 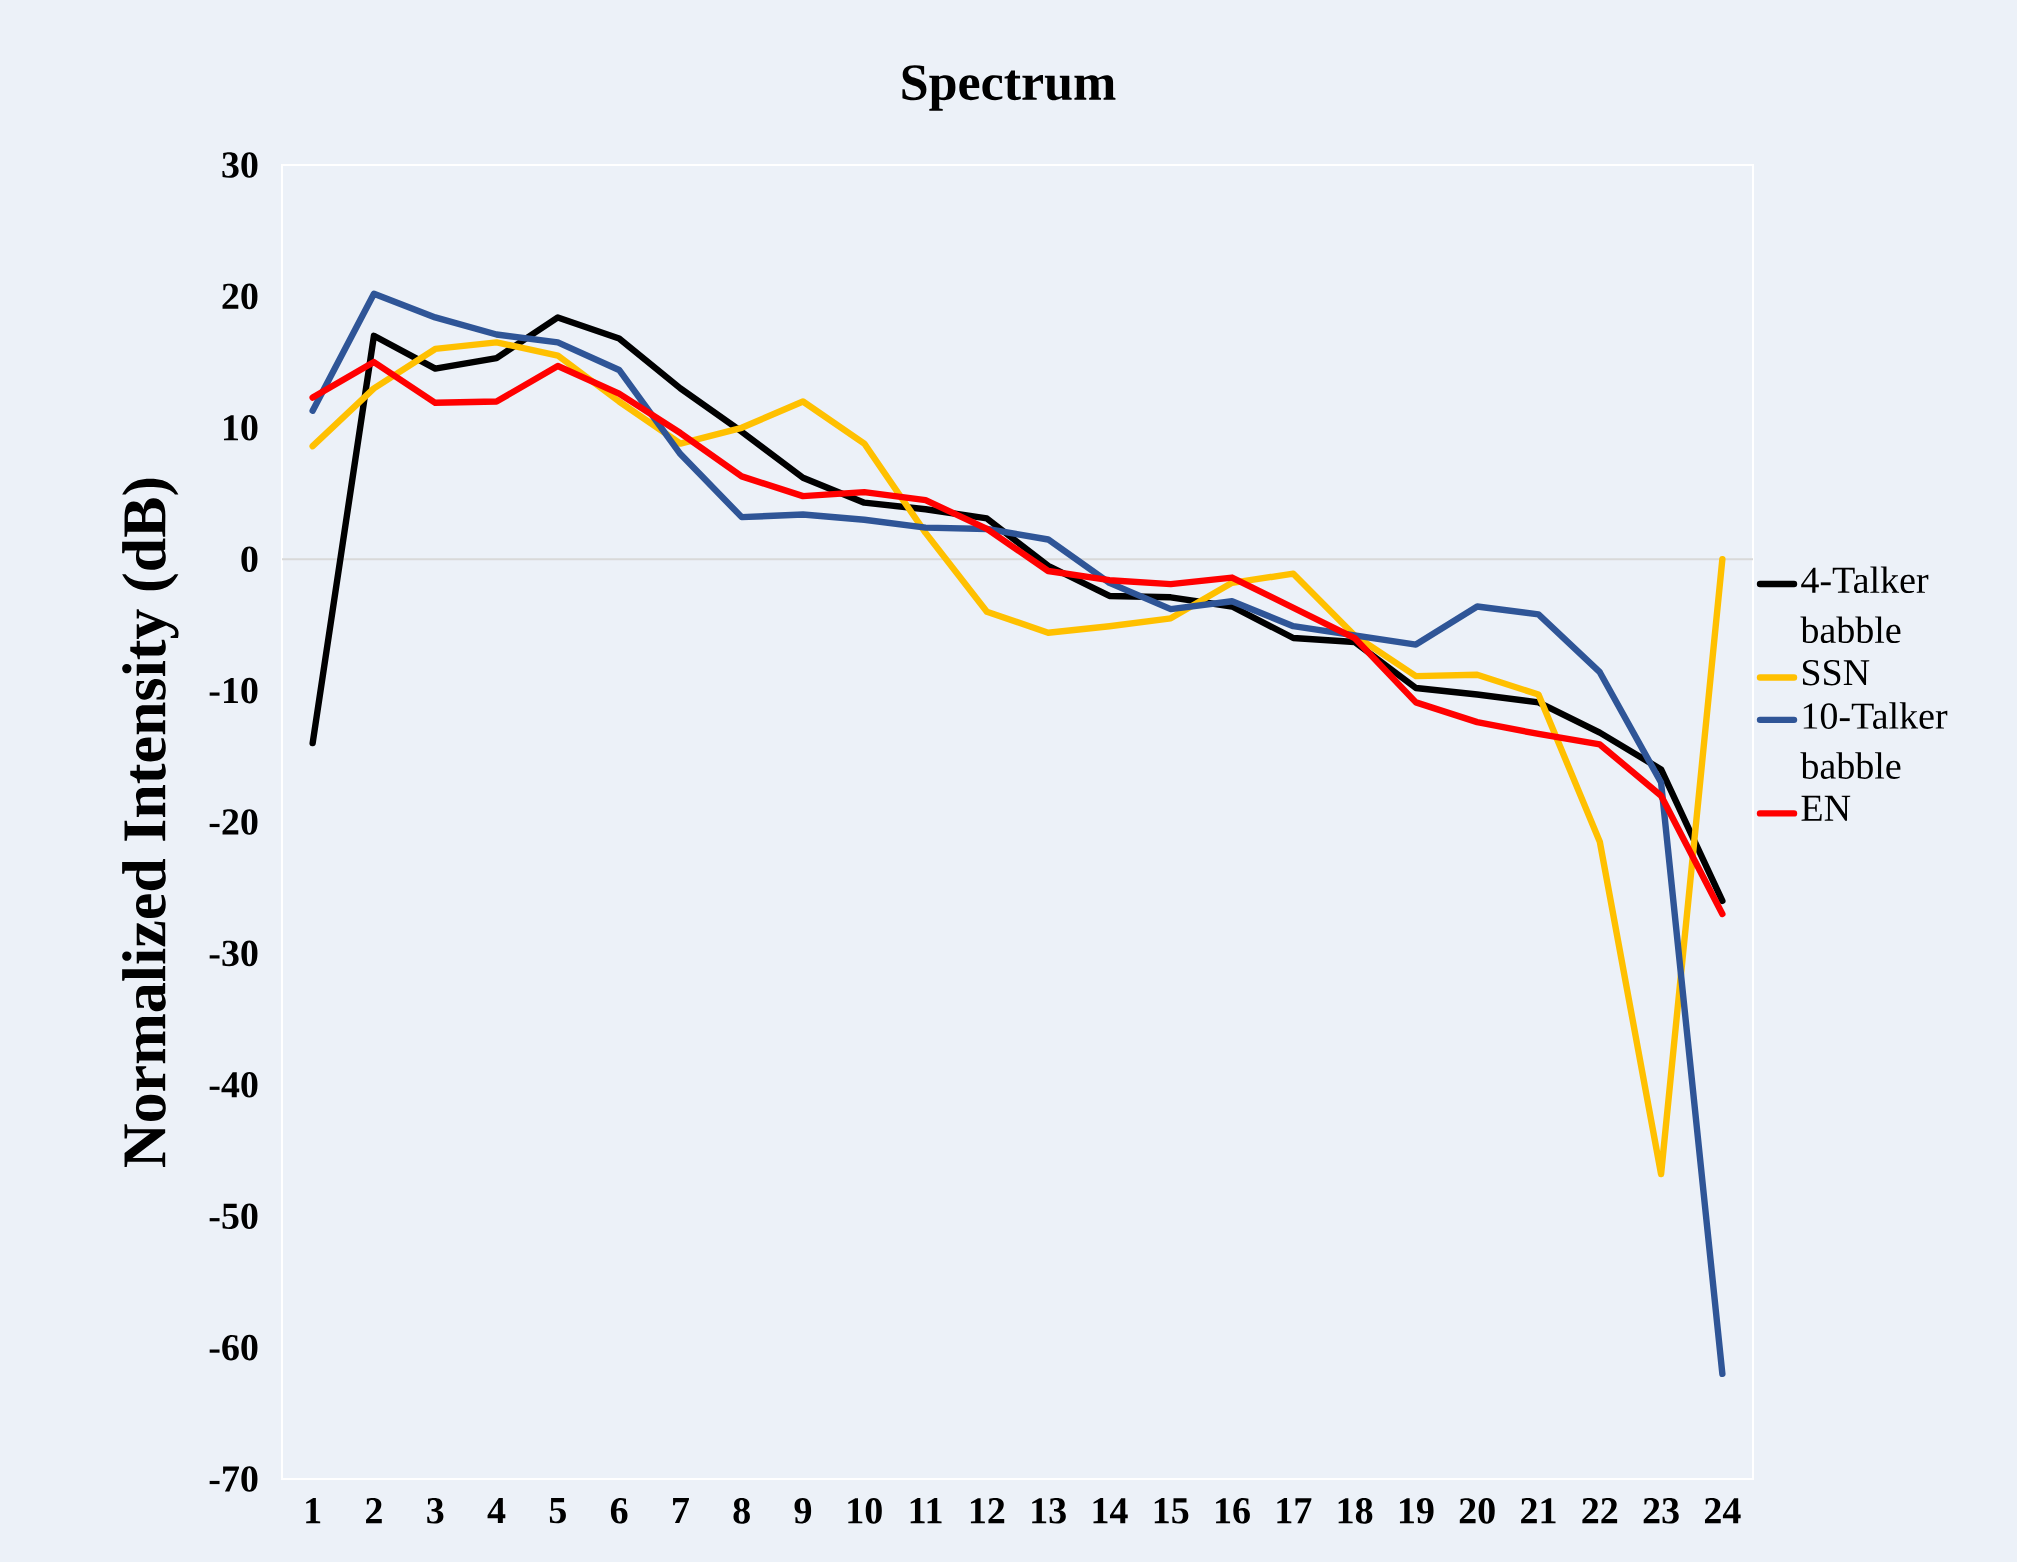 What do you see at coordinates (1049, 1511) in the screenshot?
I see `x-tick-label: 13` at bounding box center [1049, 1511].